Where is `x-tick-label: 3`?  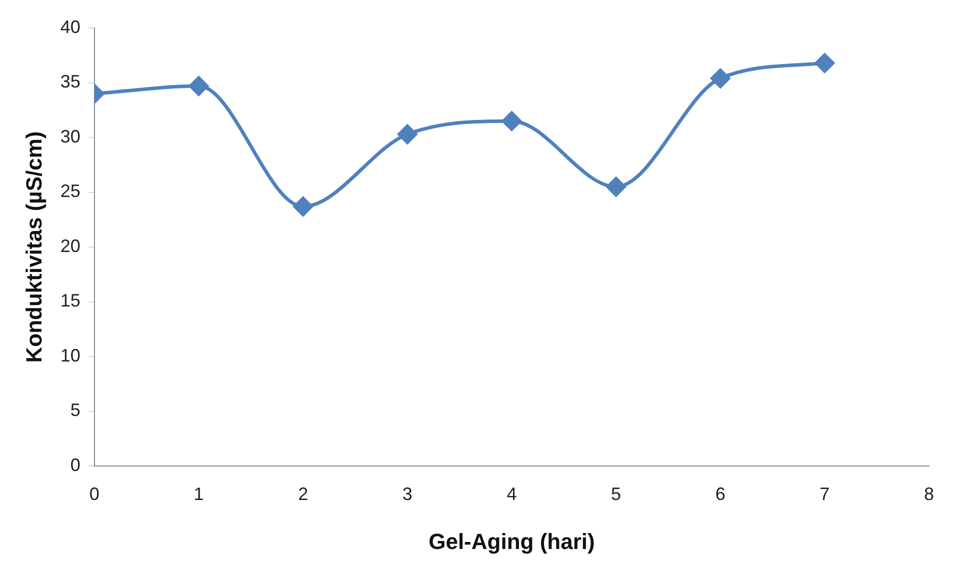 x-tick-label: 3 is located at coordinates (407, 494).